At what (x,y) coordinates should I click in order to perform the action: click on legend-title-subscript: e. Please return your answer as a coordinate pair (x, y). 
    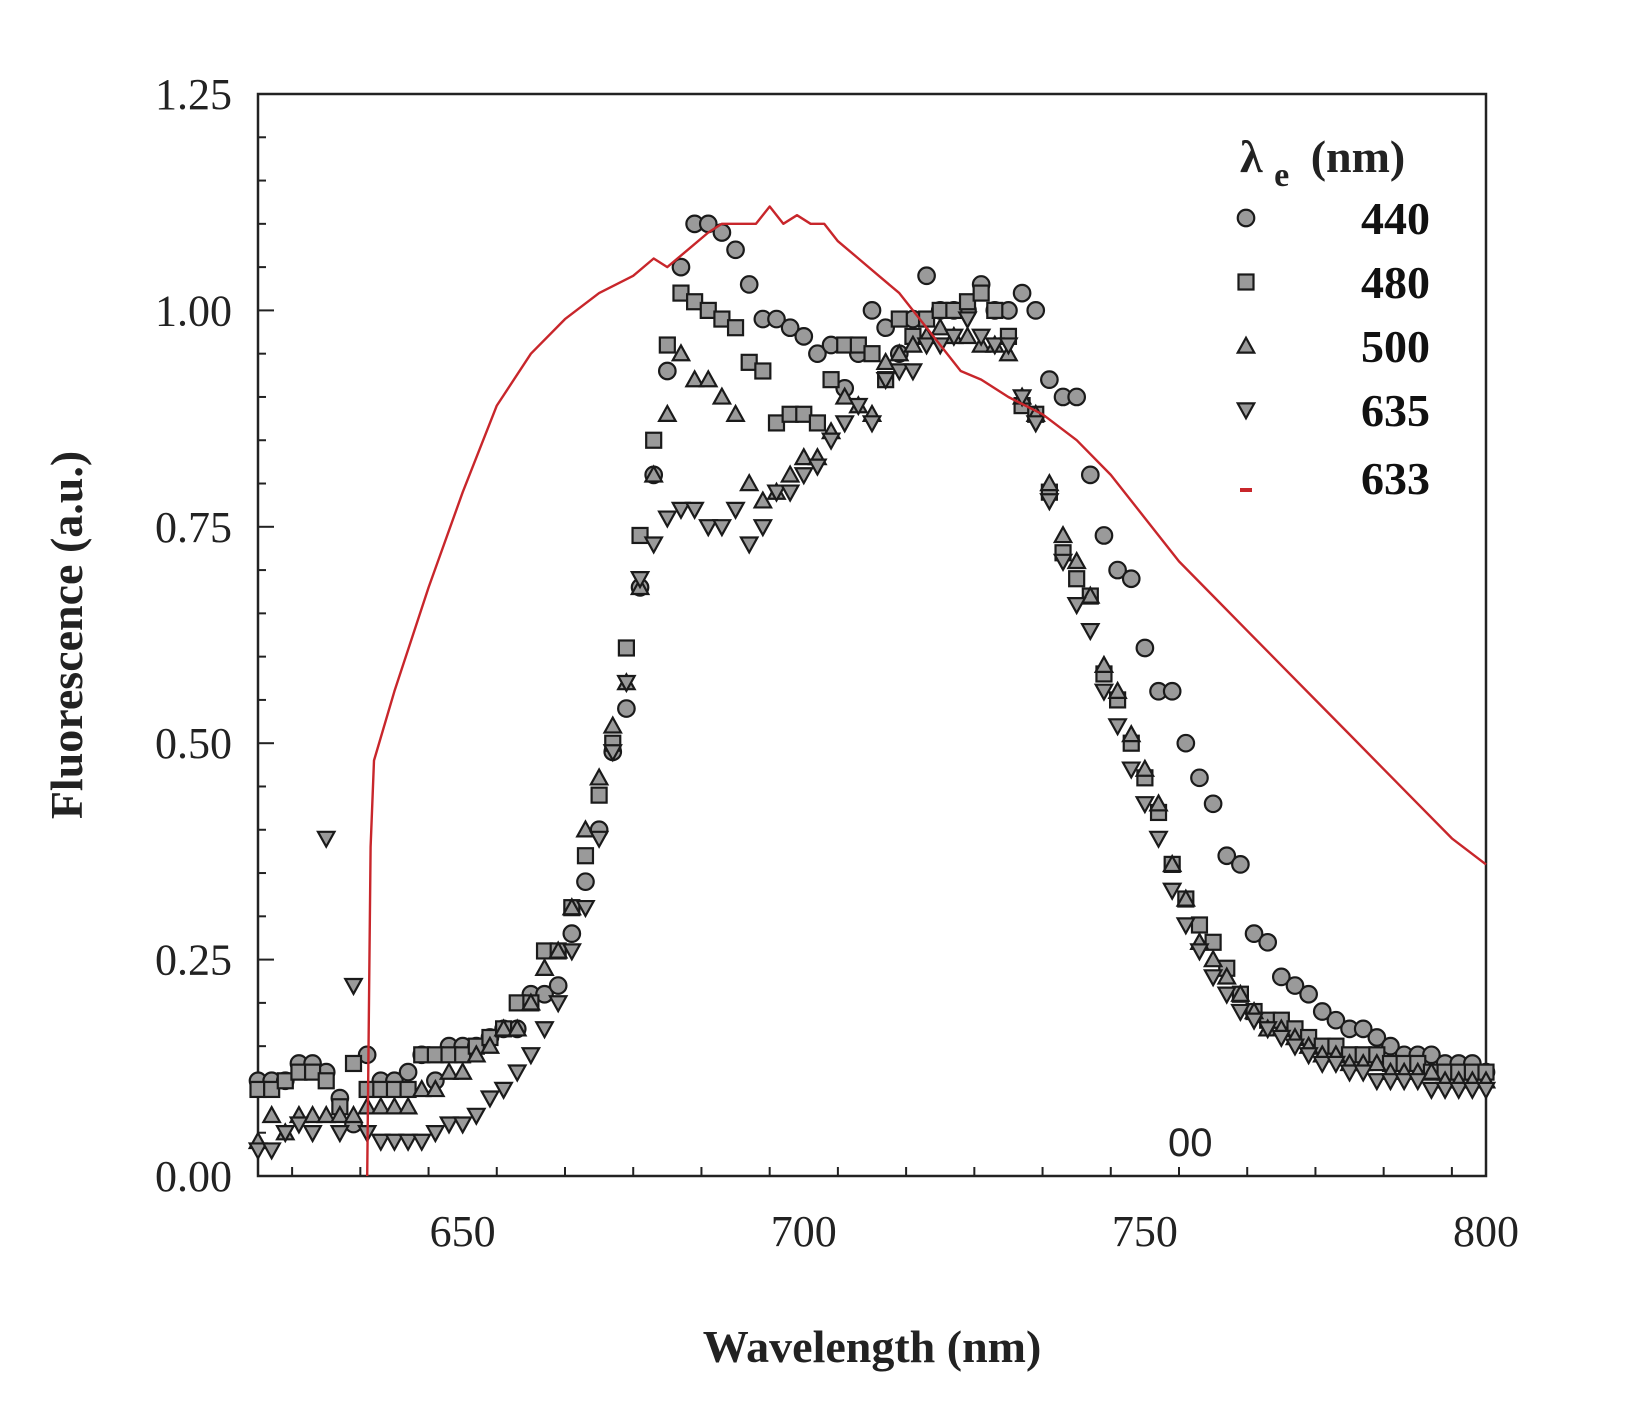
    Looking at the image, I should click on (1281, 175).